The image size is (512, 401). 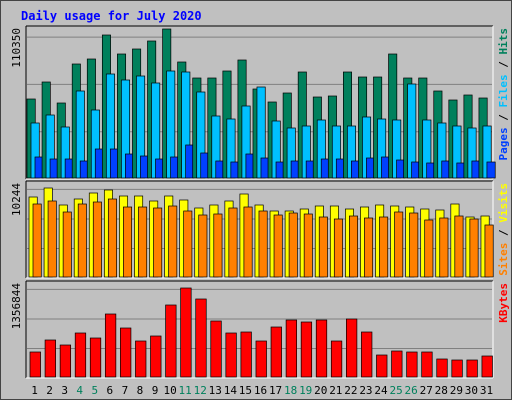 What do you see at coordinates (49, 390) in the screenshot?
I see `x-tick-label-day-2: 2` at bounding box center [49, 390].